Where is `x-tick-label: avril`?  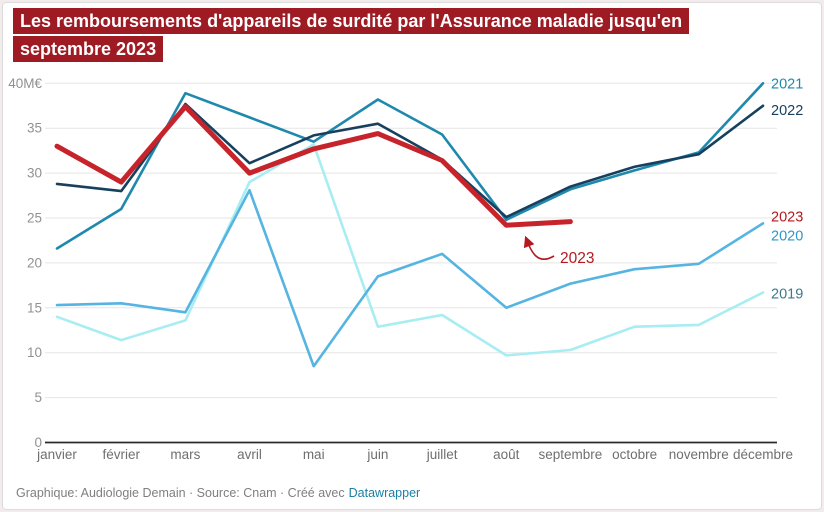 x-tick-label: avril is located at coordinates (249, 454).